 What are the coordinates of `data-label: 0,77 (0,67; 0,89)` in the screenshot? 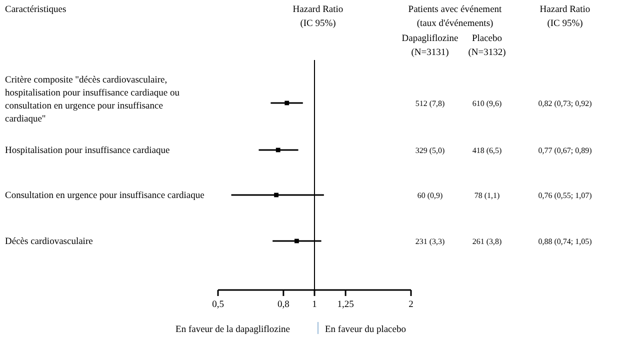 It's located at (565, 150).